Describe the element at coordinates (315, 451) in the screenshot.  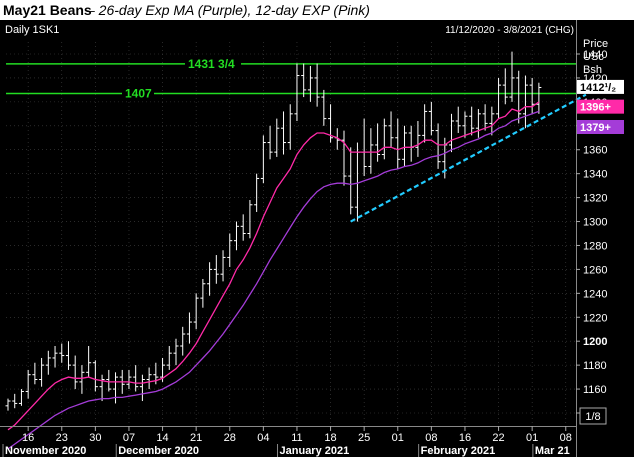
I see `month-label: January 2021` at that location.